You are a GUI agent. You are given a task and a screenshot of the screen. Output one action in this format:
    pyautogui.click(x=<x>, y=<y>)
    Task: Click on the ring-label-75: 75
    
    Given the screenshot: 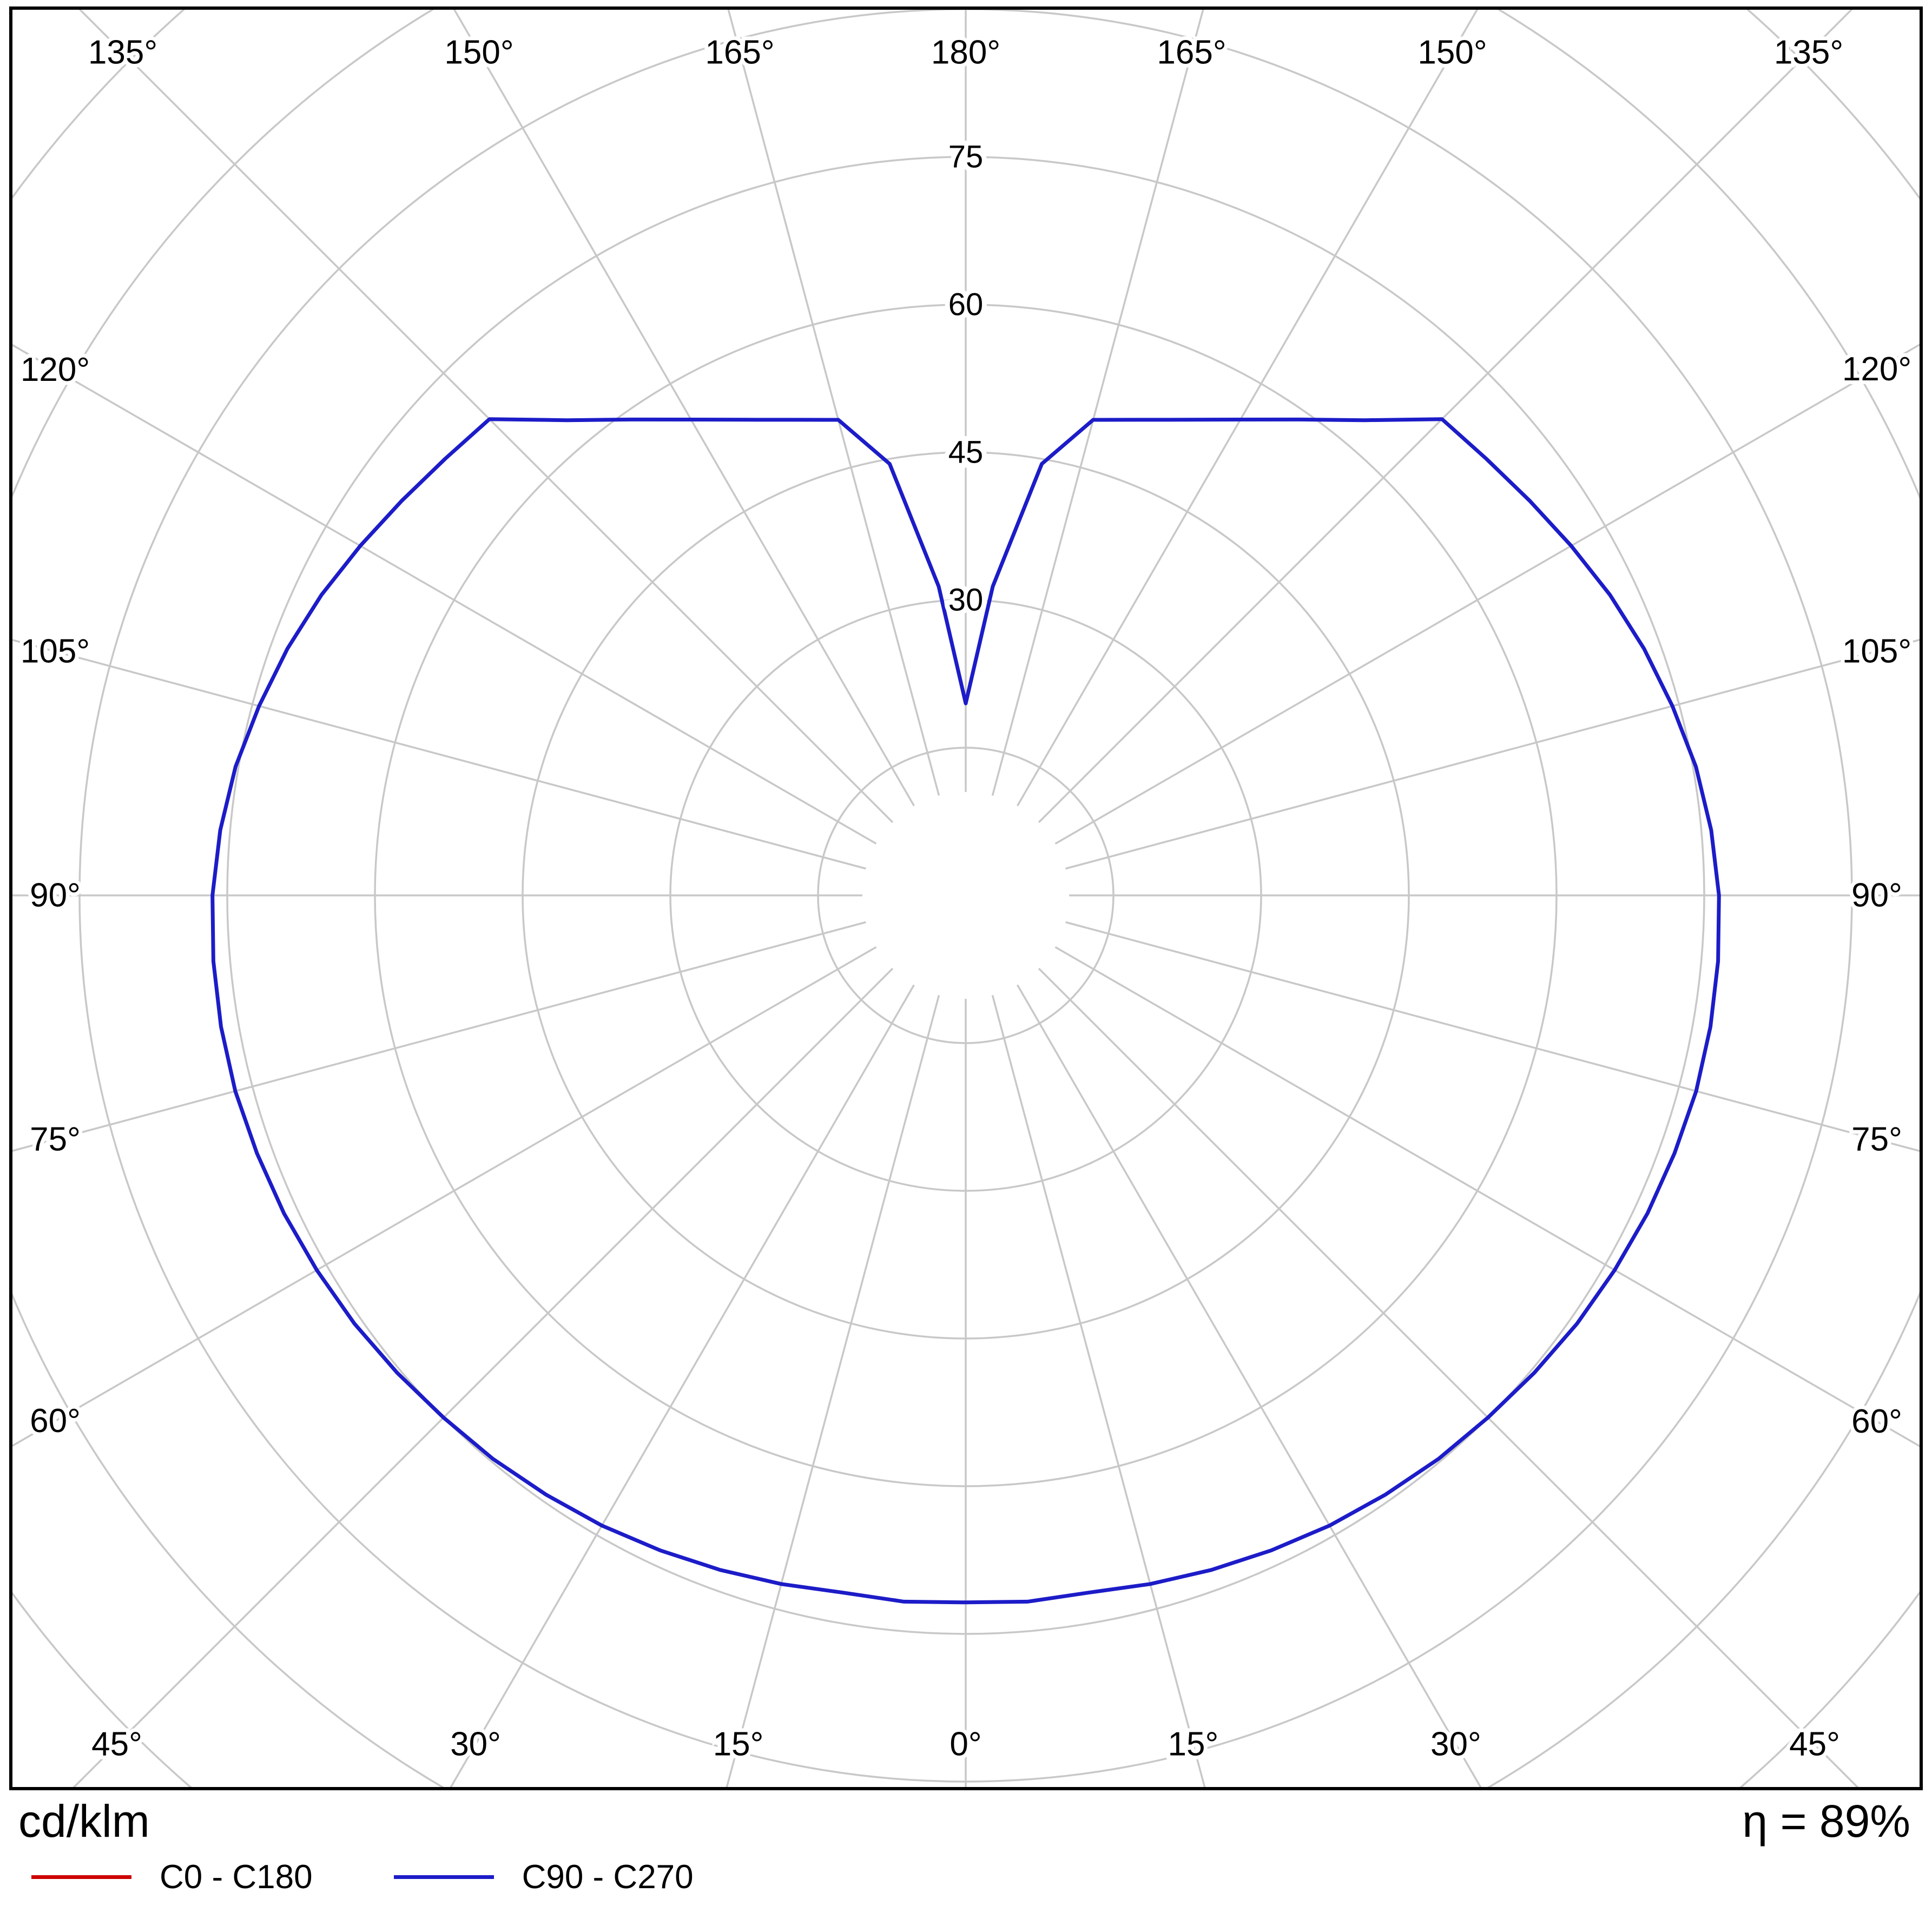 What is the action you would take?
    pyautogui.click(x=966, y=157)
    